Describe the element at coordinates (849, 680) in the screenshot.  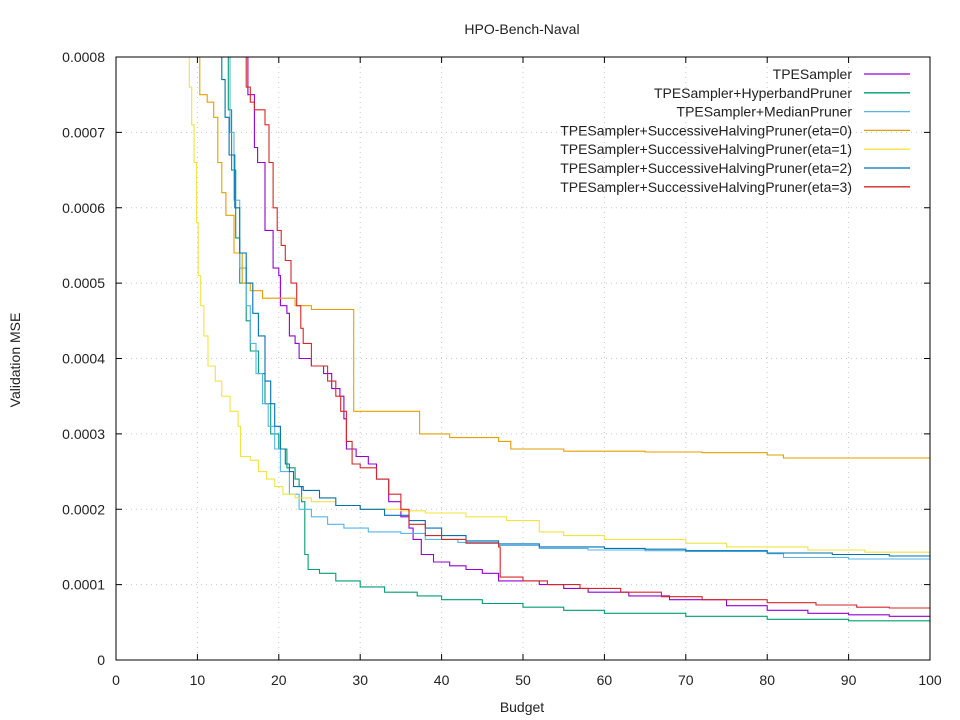
I see `x-tick-label: 90` at that location.